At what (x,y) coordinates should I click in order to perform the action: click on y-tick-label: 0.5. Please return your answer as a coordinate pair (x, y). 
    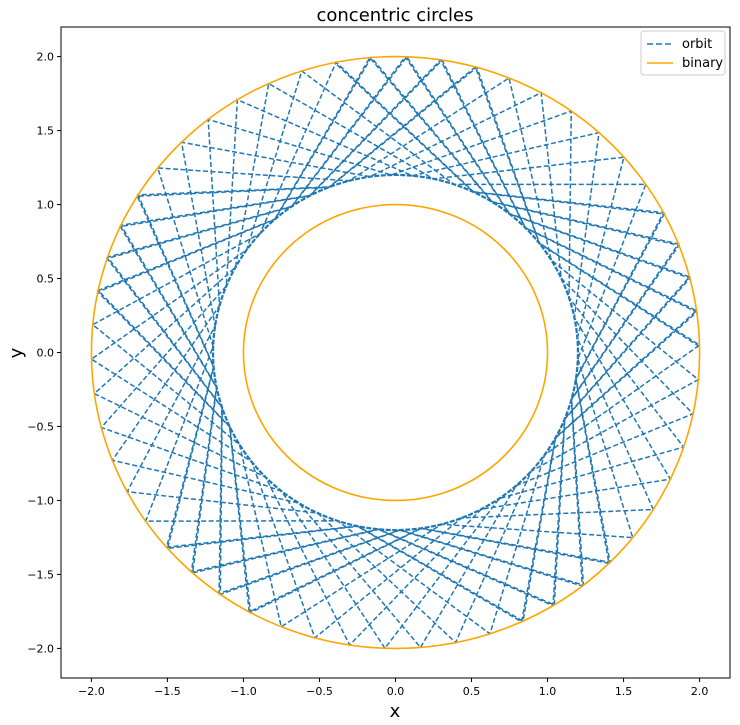
    Looking at the image, I should click on (46, 279).